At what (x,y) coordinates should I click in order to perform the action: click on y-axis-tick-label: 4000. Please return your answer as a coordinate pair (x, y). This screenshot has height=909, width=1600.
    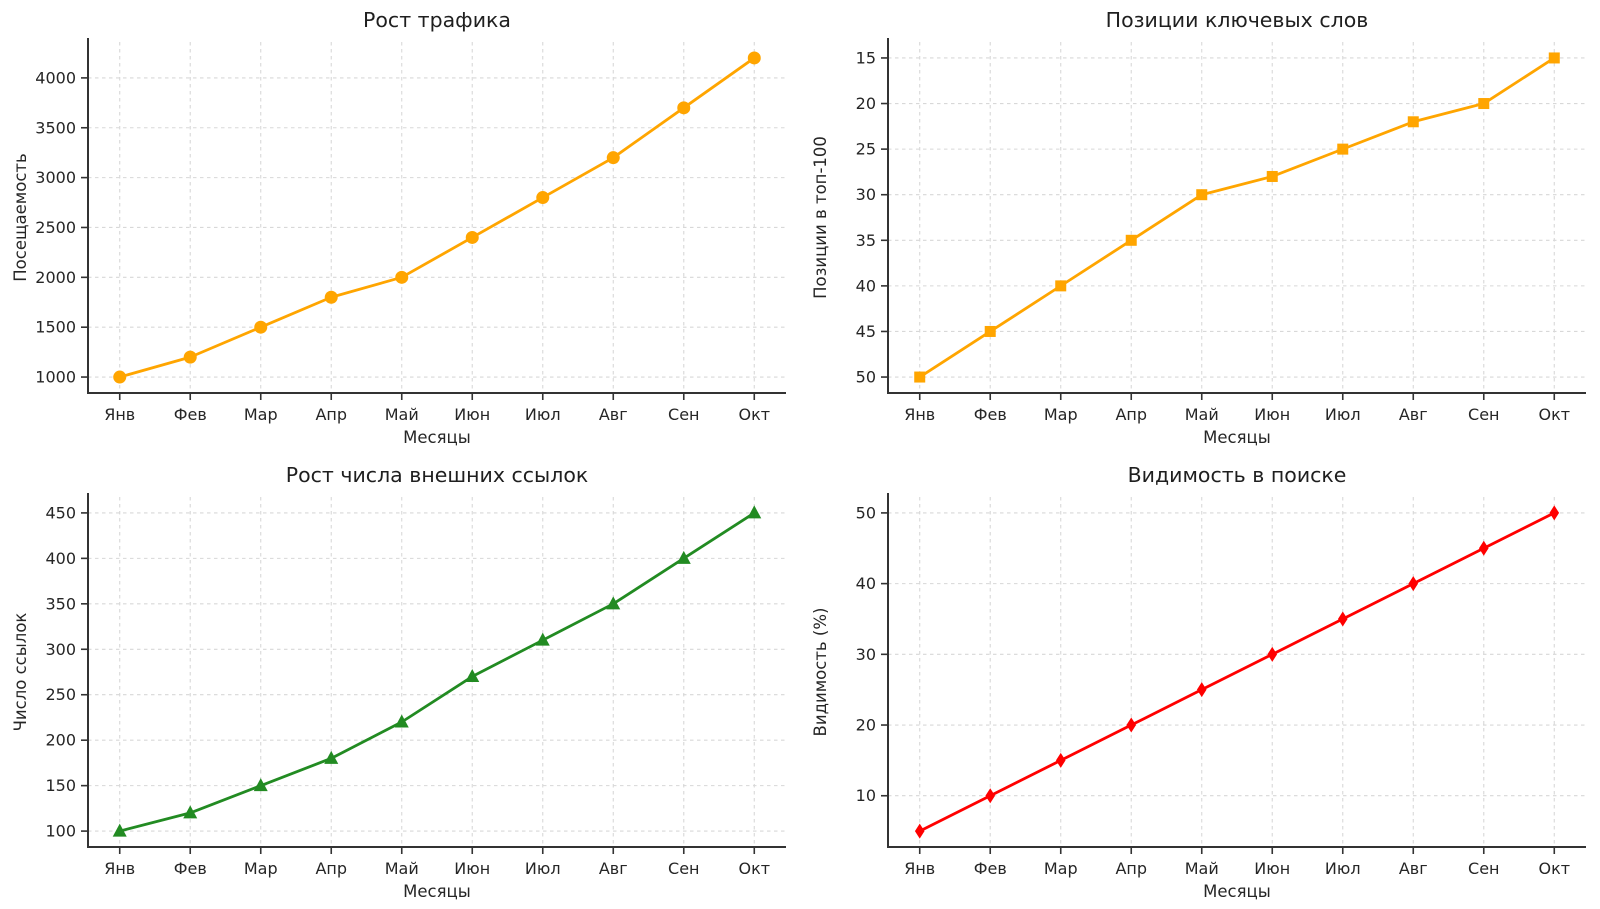
    Looking at the image, I should click on (55, 77).